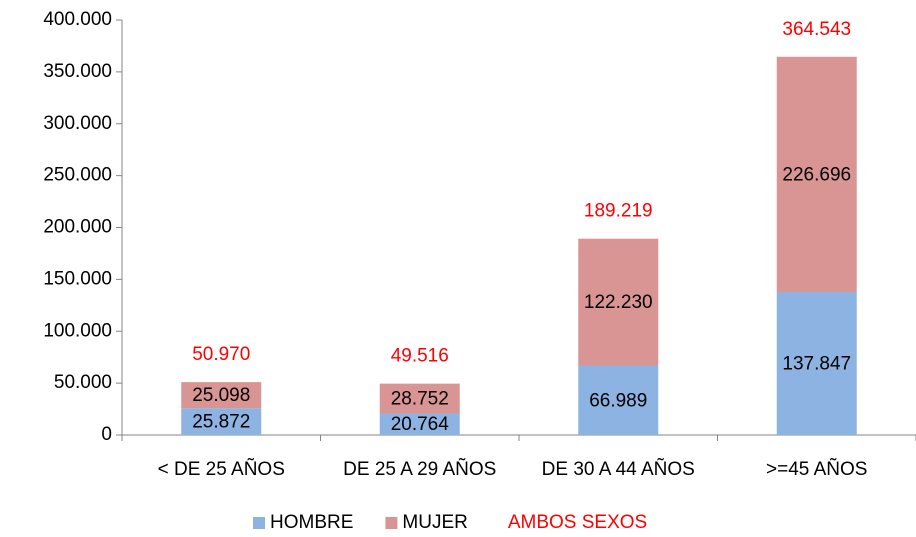 The image size is (916, 537). What do you see at coordinates (618, 211) in the screenshot?
I see `total-label: 189.219` at bounding box center [618, 211].